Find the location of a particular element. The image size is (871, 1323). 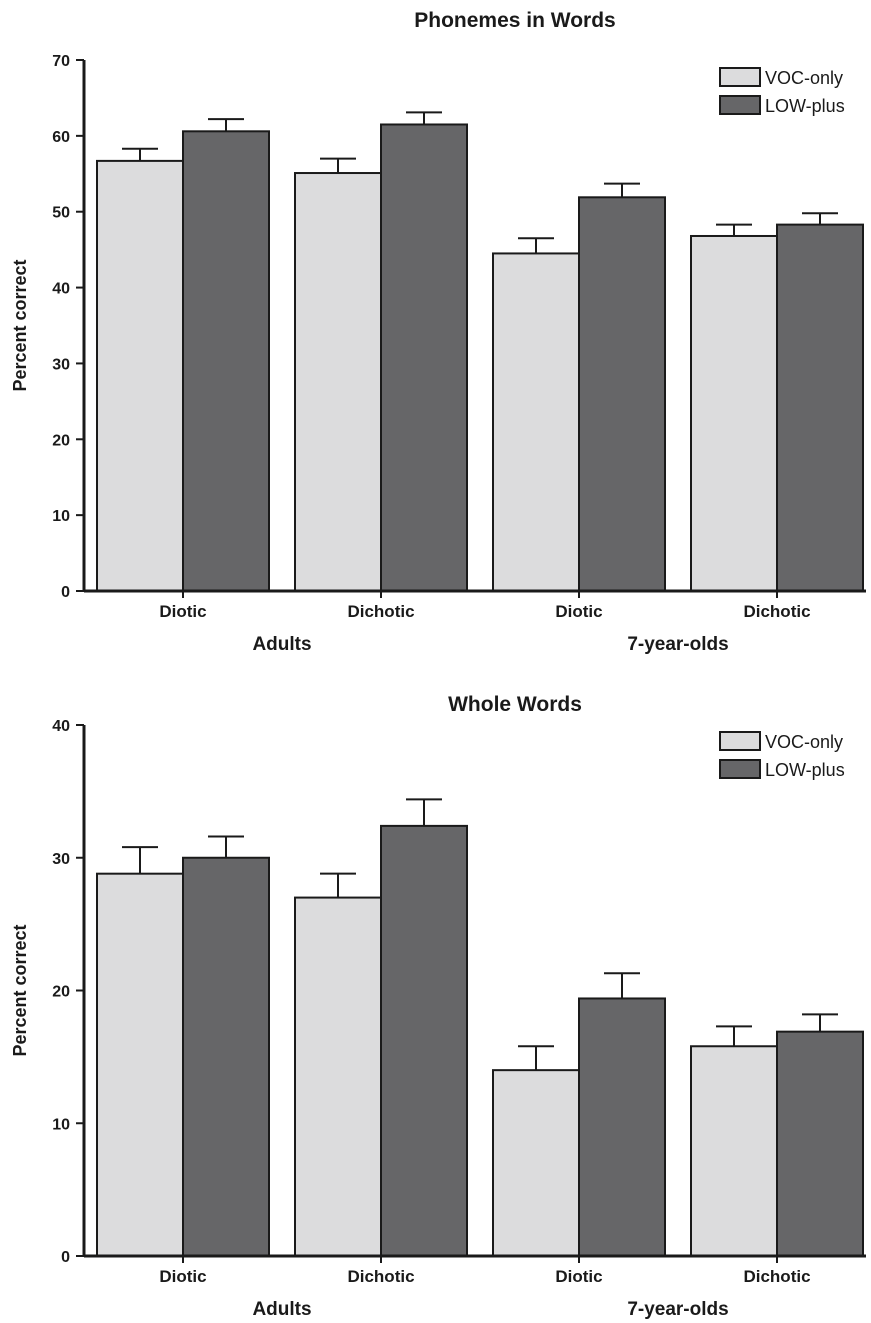

y-tick-label: 70 is located at coordinates (61, 61).